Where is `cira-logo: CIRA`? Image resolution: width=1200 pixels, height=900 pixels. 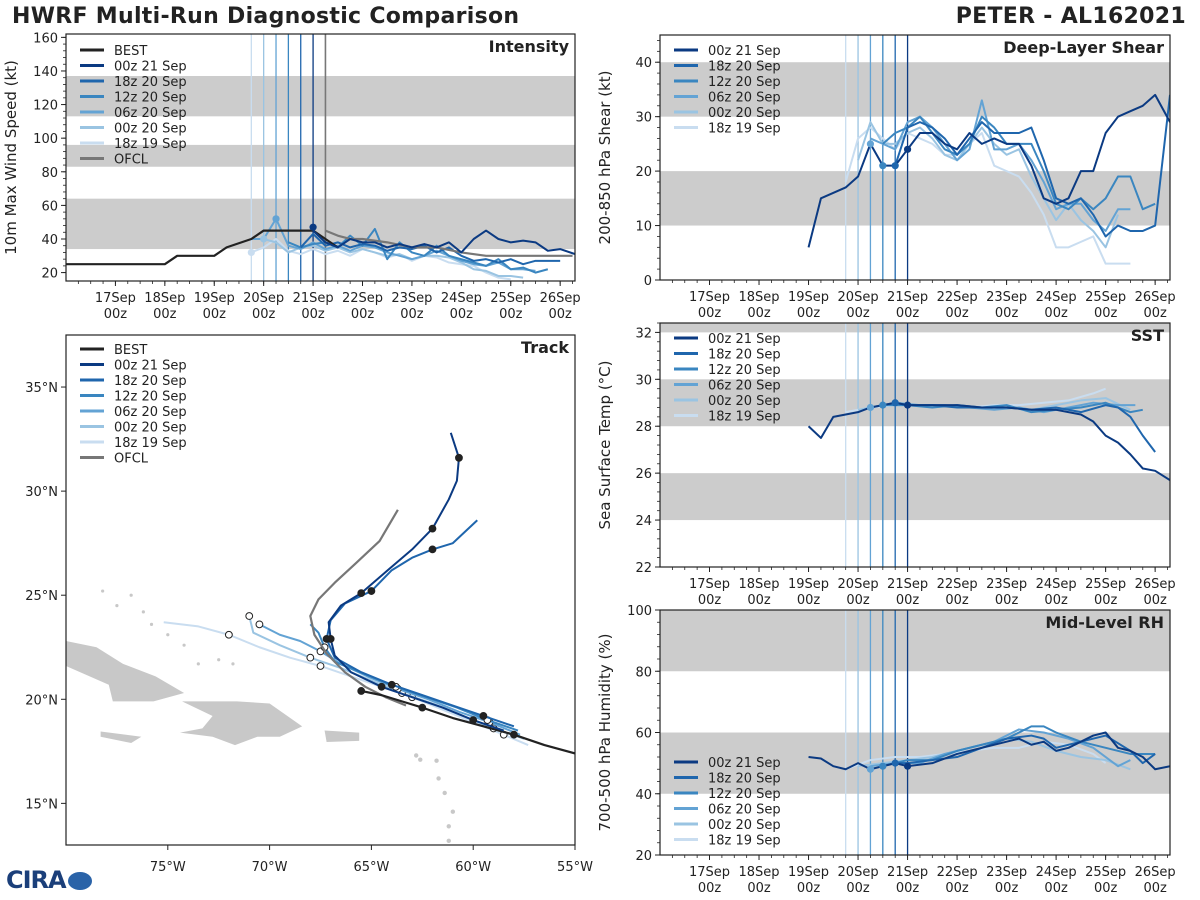
cira-logo: CIRA is located at coordinates (49, 880).